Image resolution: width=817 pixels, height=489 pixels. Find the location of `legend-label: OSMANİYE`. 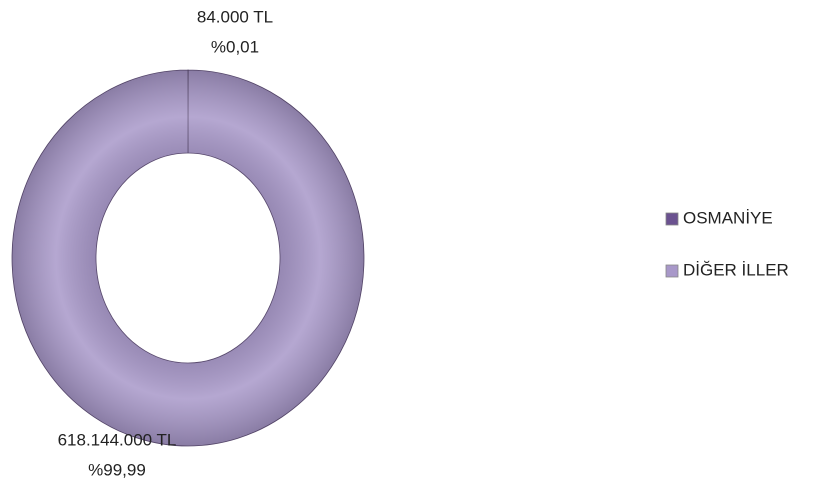

legend-label: OSMANİYE is located at coordinates (728, 217).